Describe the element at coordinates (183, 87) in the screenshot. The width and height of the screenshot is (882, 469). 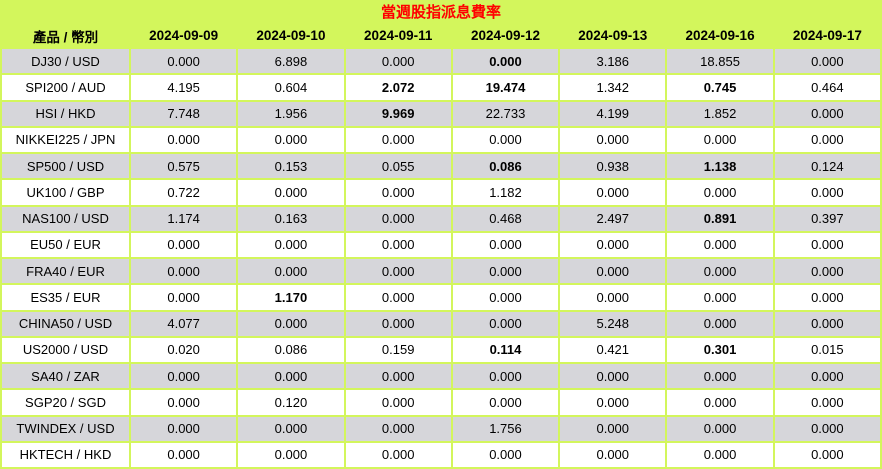
I see `value-cell: 4.195` at that location.